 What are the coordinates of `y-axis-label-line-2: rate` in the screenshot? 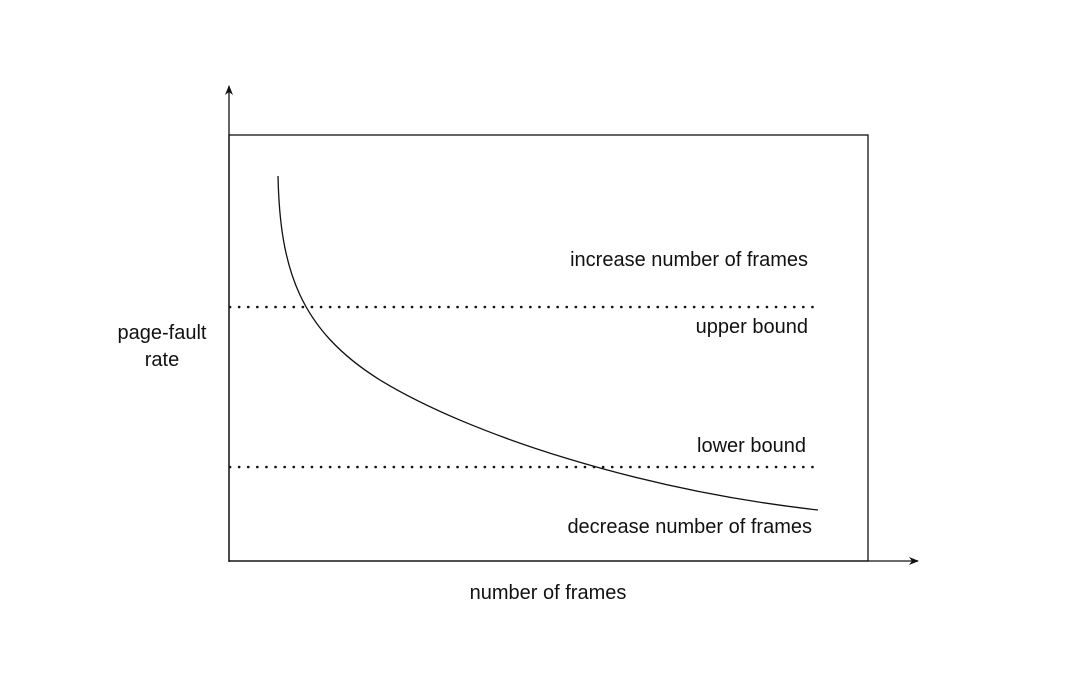 It's located at (162, 360).